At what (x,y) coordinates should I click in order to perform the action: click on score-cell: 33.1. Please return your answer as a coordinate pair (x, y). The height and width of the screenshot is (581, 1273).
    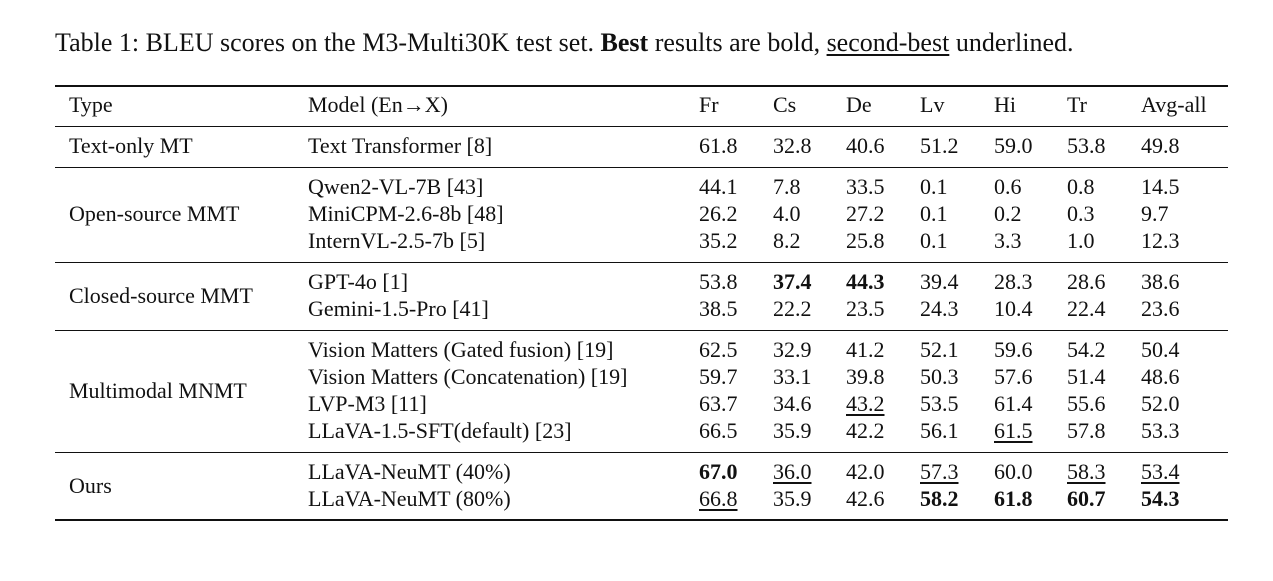
    Looking at the image, I should click on (792, 376).